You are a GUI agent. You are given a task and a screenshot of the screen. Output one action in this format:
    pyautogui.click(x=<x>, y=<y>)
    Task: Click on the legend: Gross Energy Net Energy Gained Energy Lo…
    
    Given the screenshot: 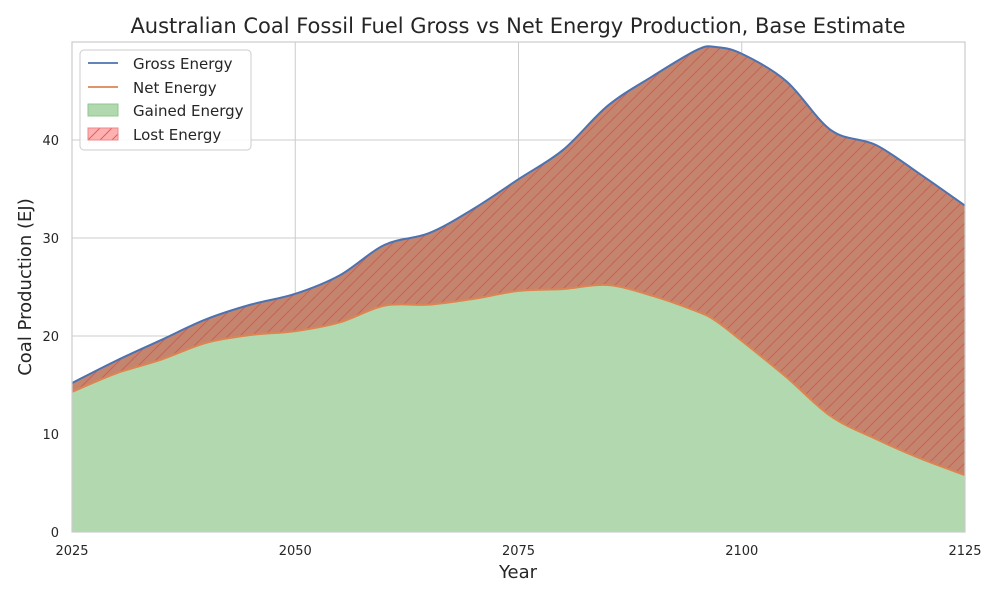 What is the action you would take?
    pyautogui.click(x=165, y=100)
    